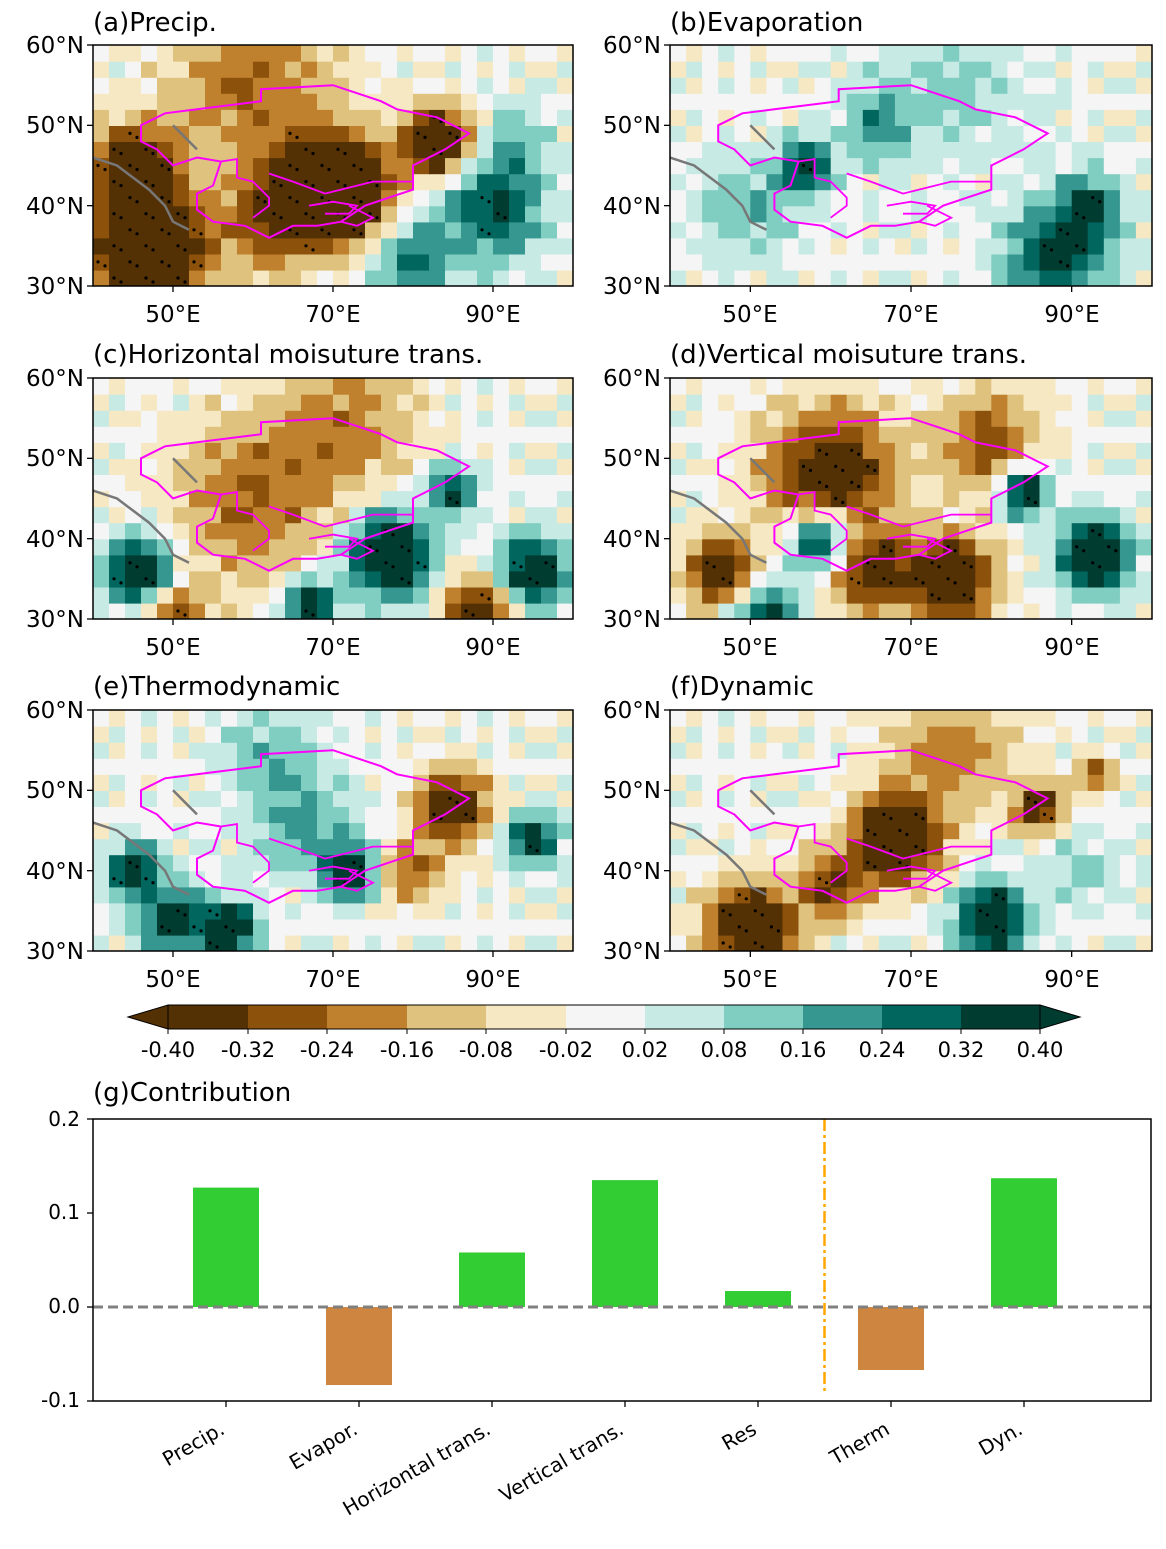 This screenshot has height=1549, width=1166. Describe the element at coordinates (1060, 1017) in the screenshot. I see `colorbar-extend-high` at that location.